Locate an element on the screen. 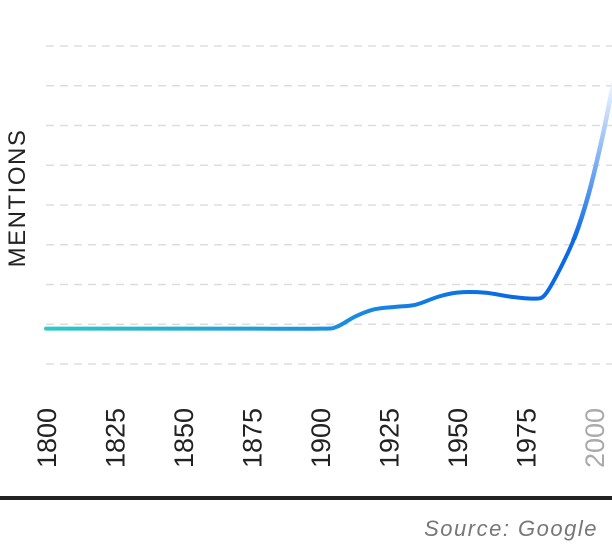  x-tick-label: 1850 is located at coordinates (184, 438).